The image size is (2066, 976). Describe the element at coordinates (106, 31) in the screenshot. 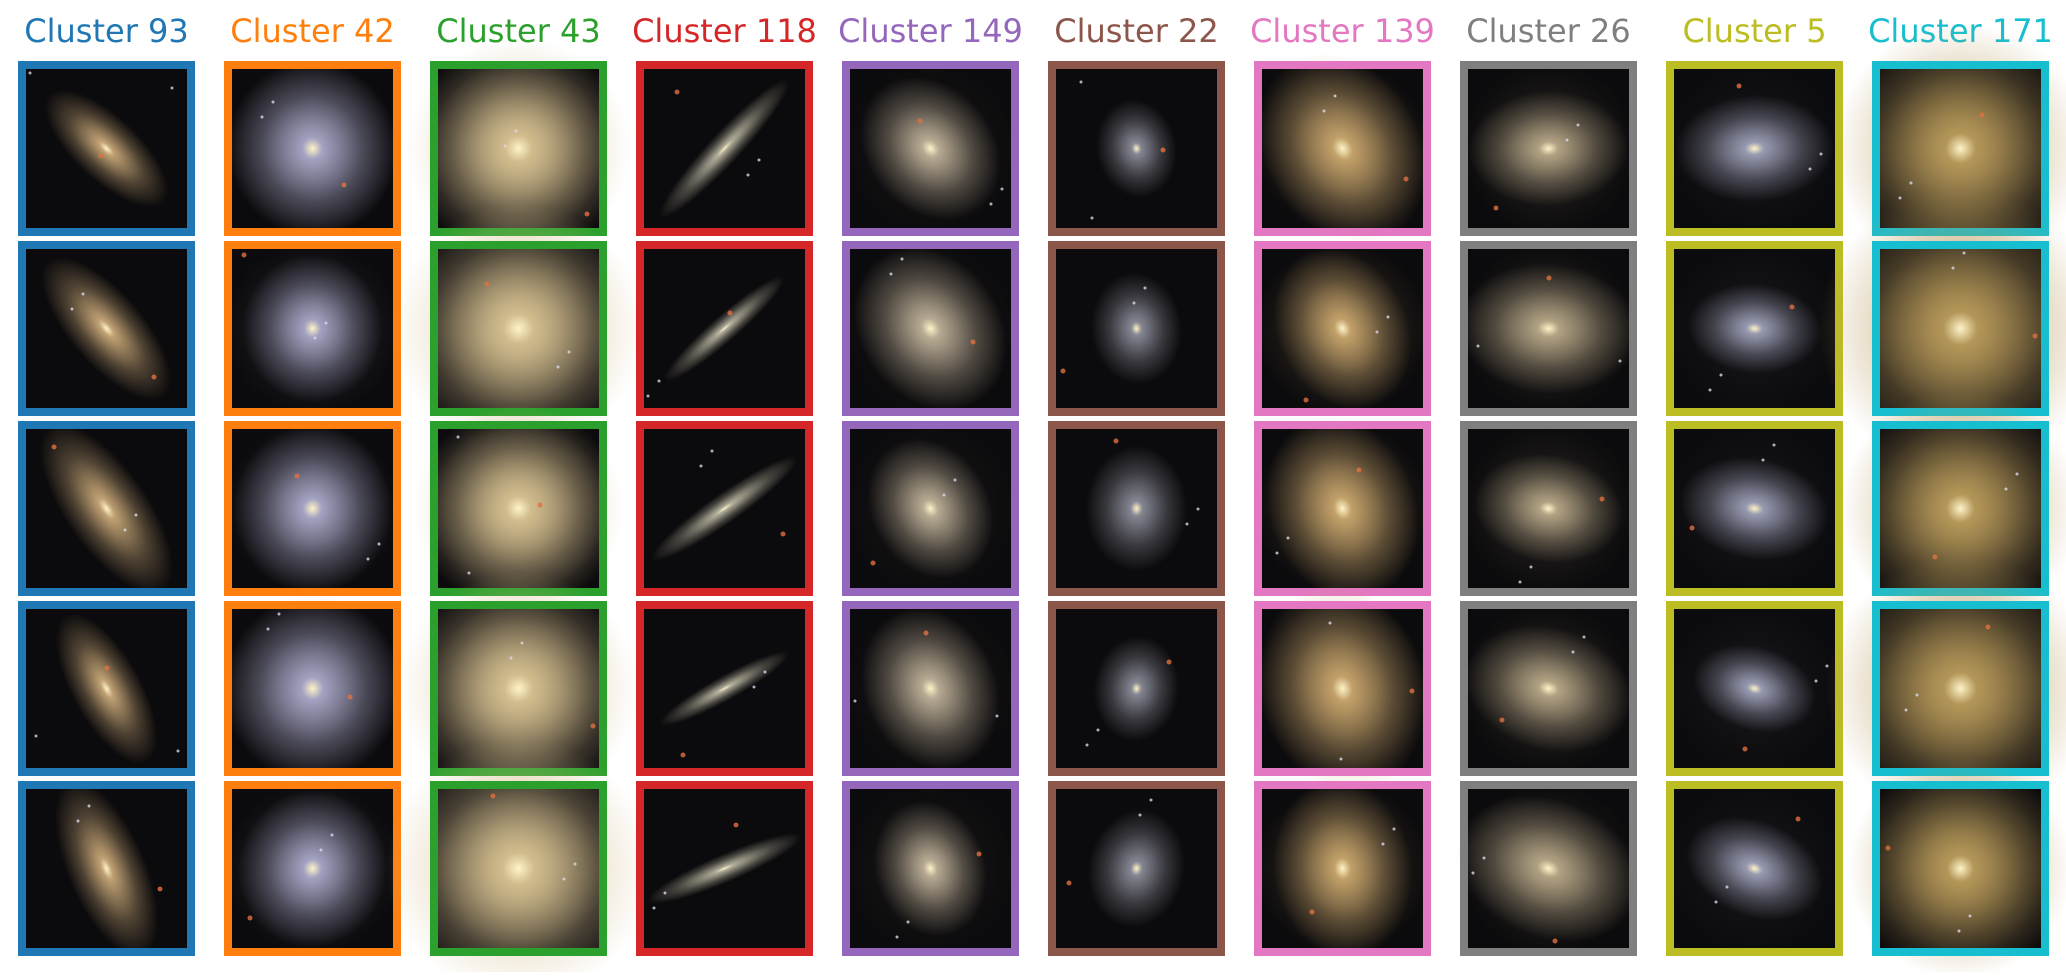

I see `panel-title: Cluster 93` at that location.